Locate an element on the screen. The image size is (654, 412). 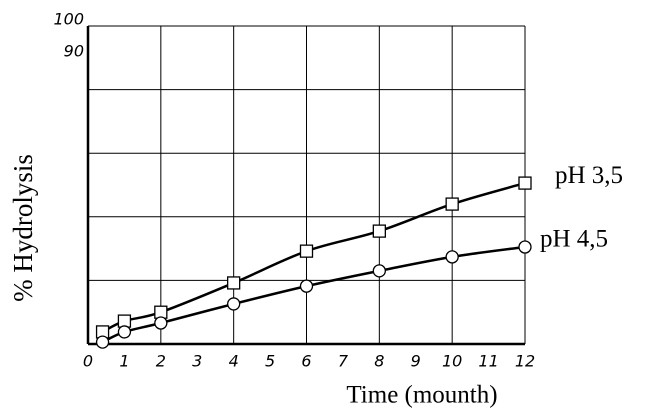
x-tick-label: 6 is located at coordinates (306, 361).